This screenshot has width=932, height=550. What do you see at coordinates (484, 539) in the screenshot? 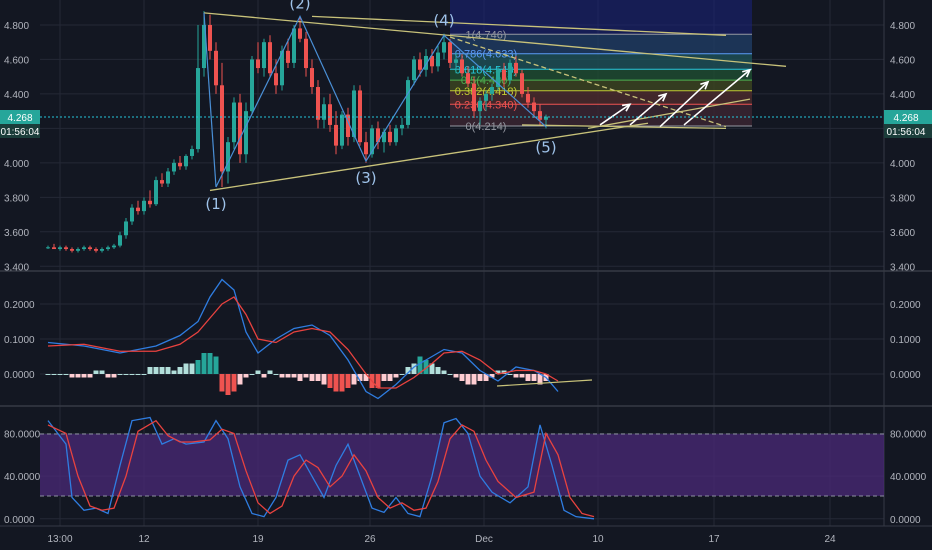
I see `time-tick-4: Dec` at bounding box center [484, 539].